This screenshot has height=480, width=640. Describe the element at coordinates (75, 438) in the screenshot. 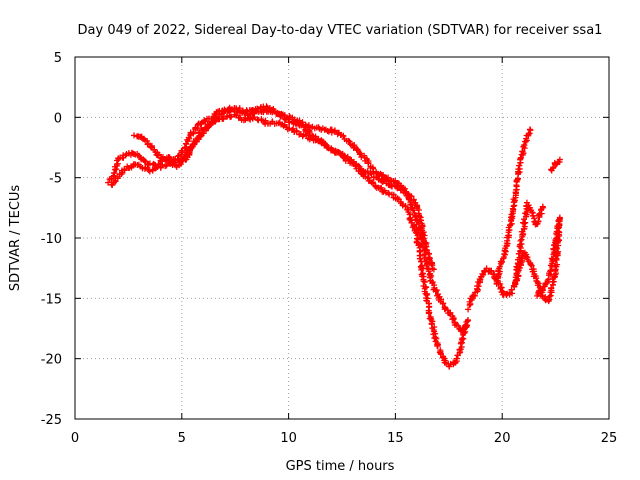

I see `x-tick-label: 0` at that location.